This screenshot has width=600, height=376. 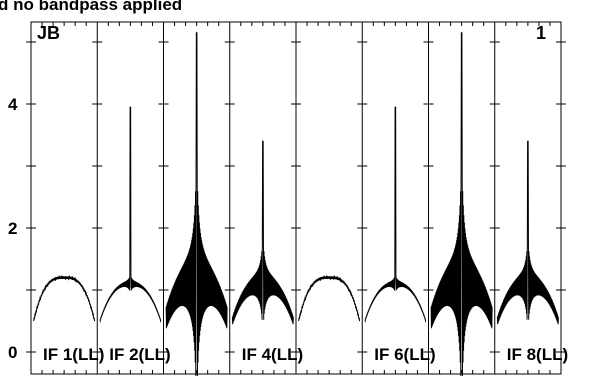 What do you see at coordinates (404, 354) in the screenshot?
I see `panel-label: IF 6(LL)` at bounding box center [404, 354].